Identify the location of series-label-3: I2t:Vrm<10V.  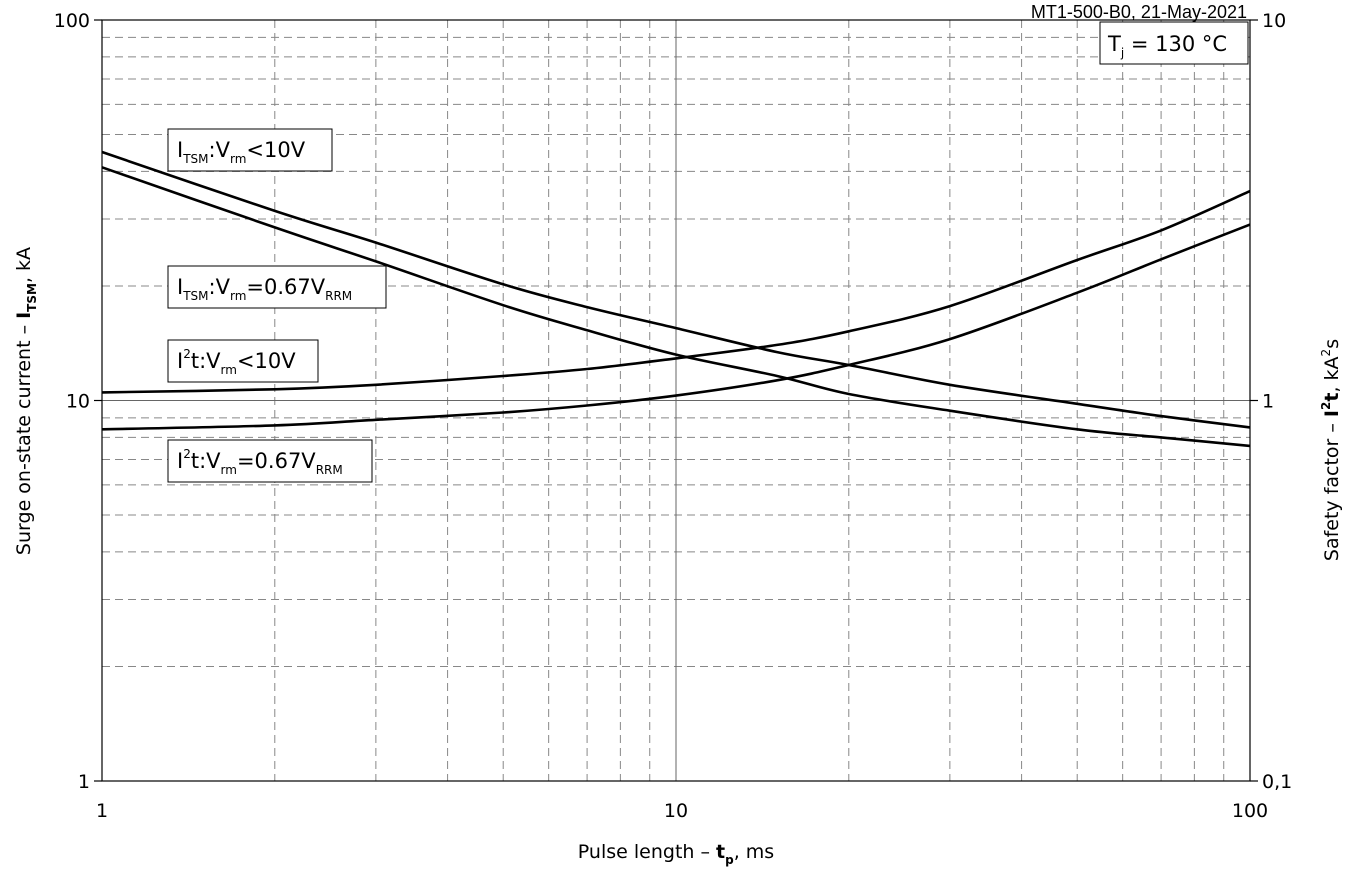
(243, 361).